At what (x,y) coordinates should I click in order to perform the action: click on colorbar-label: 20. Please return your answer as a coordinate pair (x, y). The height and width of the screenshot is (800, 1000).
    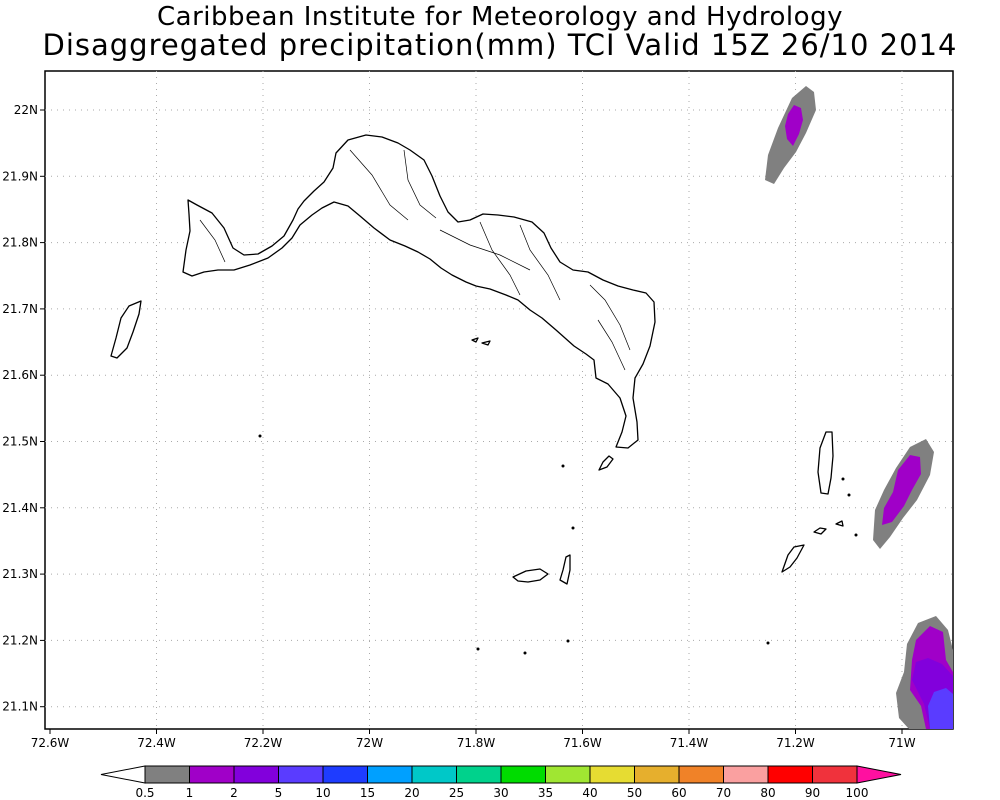
    Looking at the image, I should click on (411, 793).